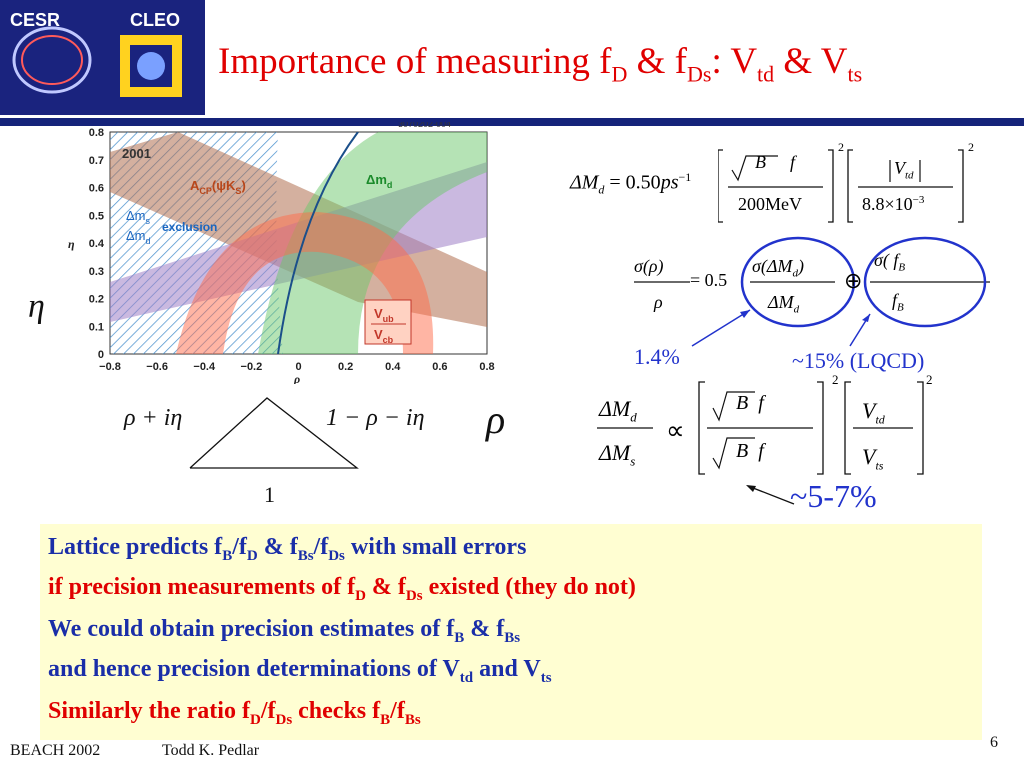 The width and height of the screenshot is (1024, 768). Describe the element at coordinates (770, 204) in the screenshot. I see `eq1-den-200: 200MeV` at that location.